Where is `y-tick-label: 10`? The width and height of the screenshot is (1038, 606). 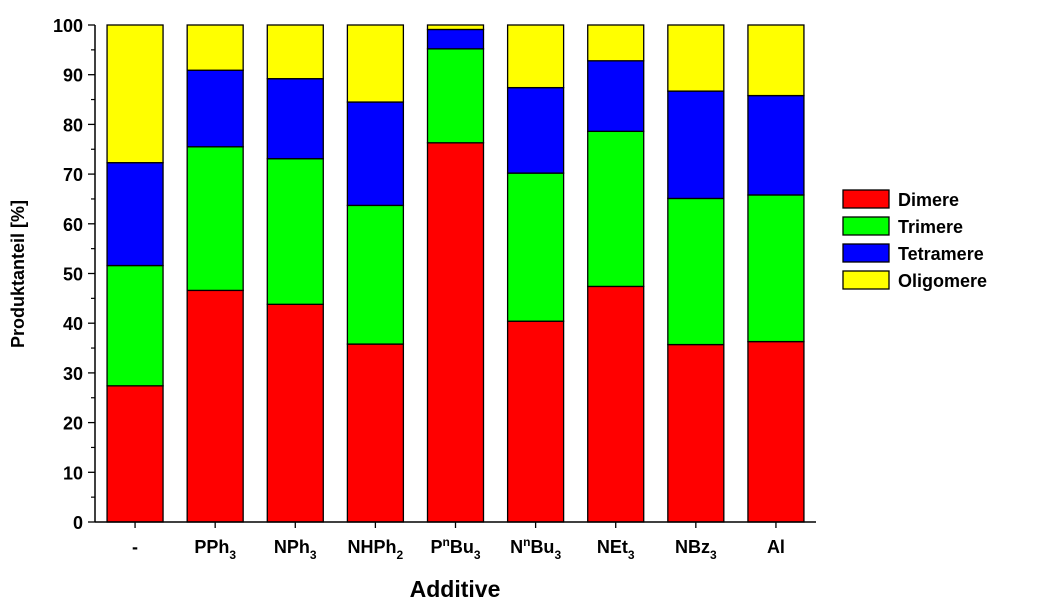 y-tick-label: 10 is located at coordinates (73, 473).